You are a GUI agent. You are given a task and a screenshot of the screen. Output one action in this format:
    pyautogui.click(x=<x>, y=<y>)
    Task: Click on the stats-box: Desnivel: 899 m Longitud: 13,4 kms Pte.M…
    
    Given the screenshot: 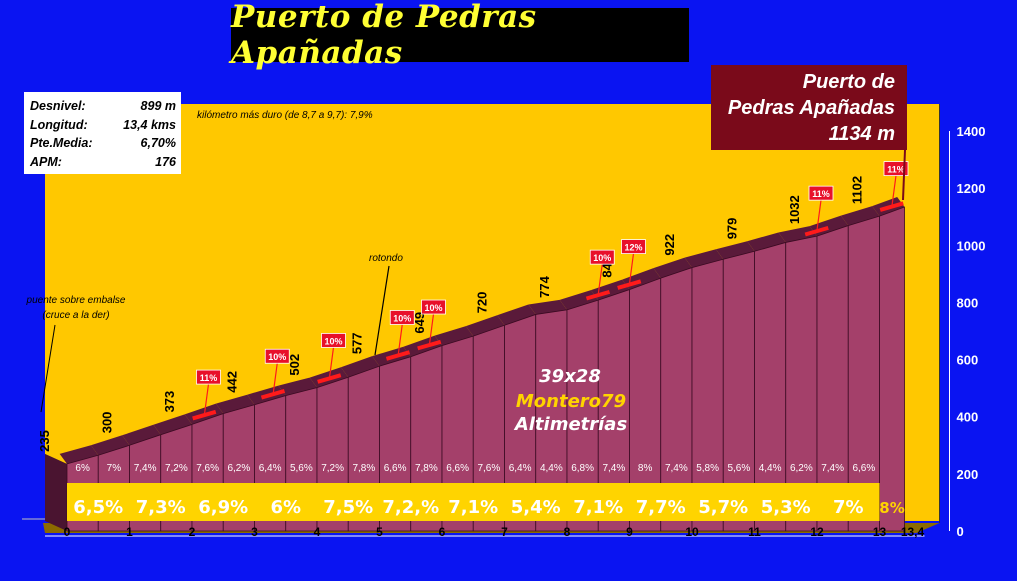 What is the action you would take?
    pyautogui.click(x=102, y=133)
    